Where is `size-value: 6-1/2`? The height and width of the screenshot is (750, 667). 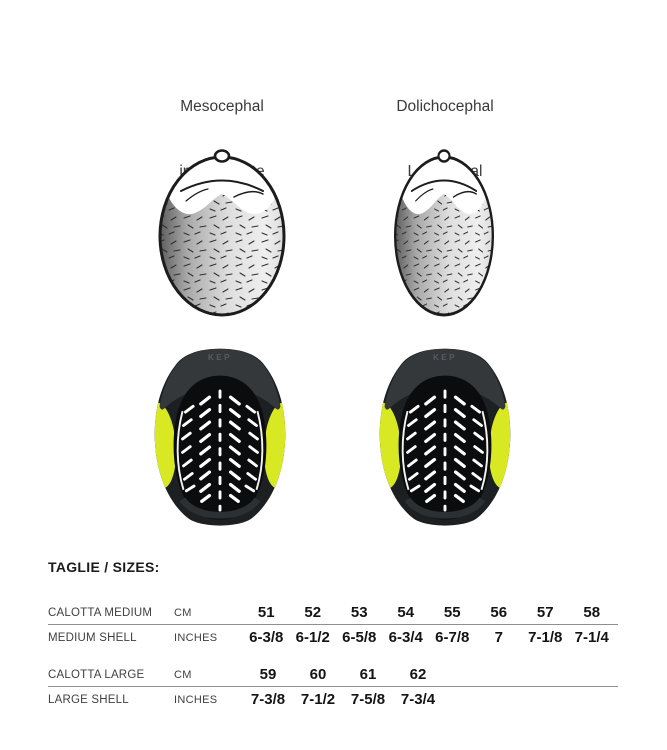 size-value: 6-1/2 is located at coordinates (312, 637).